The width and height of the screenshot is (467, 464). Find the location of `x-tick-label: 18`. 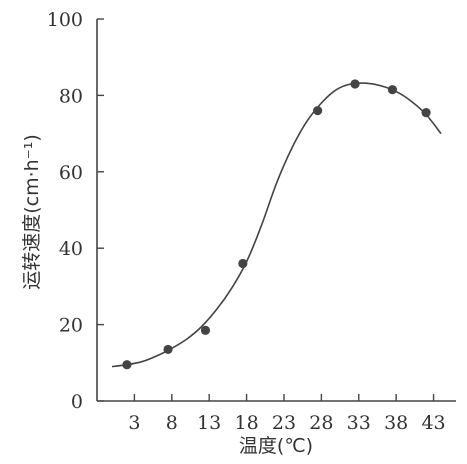

x-tick-label: 18 is located at coordinates (246, 423).